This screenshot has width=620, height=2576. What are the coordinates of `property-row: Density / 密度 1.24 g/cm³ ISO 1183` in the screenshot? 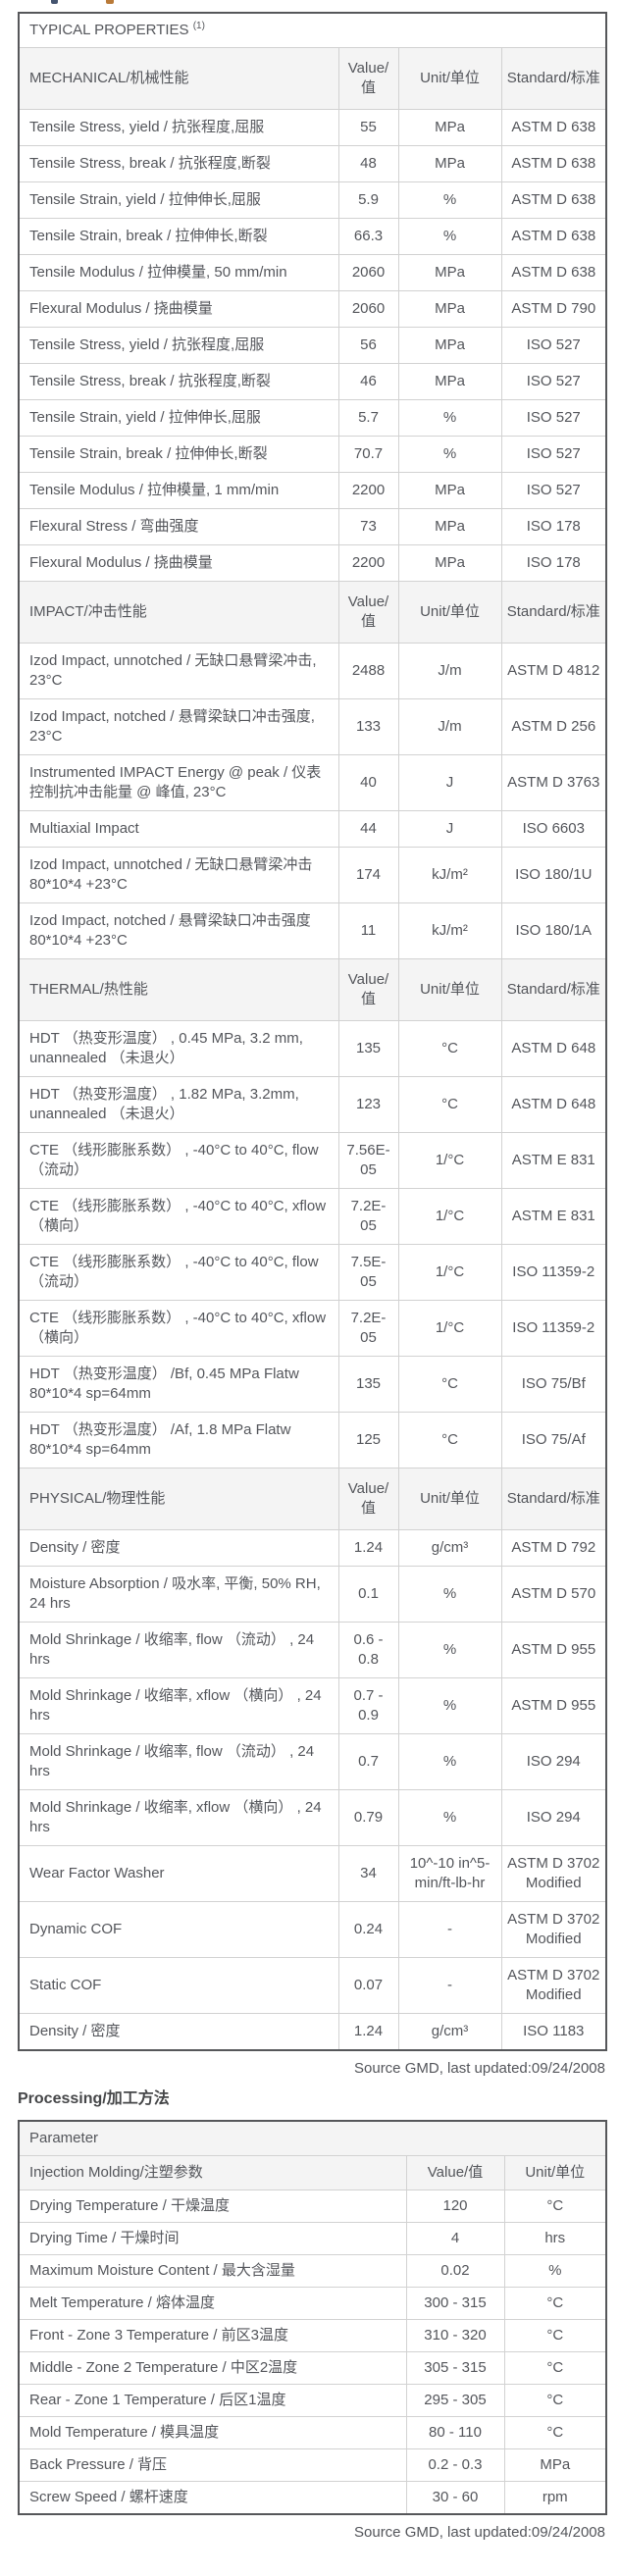 It's located at (312, 2032).